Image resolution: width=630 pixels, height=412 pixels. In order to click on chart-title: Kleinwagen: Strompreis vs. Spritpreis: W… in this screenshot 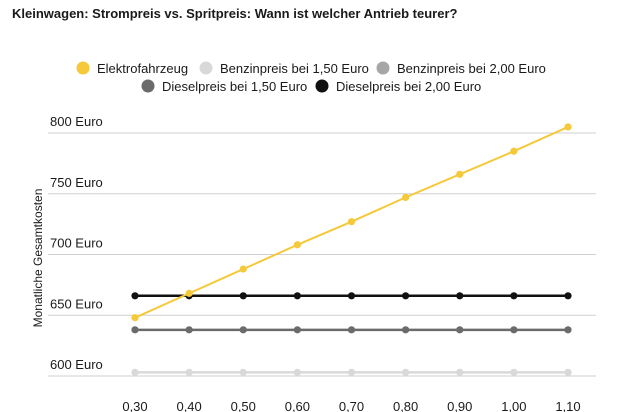, I will do `click(235, 13)`.